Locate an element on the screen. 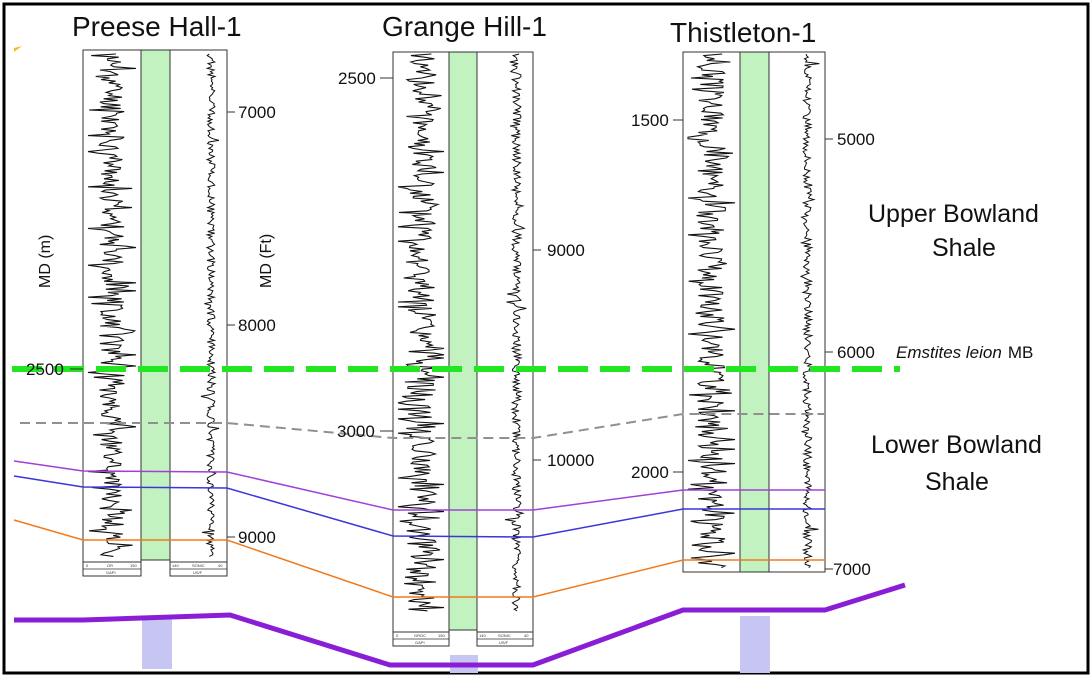 Image resolution: width=1092 pixels, height=677 pixels. depth-label: 5000 is located at coordinates (856, 139).